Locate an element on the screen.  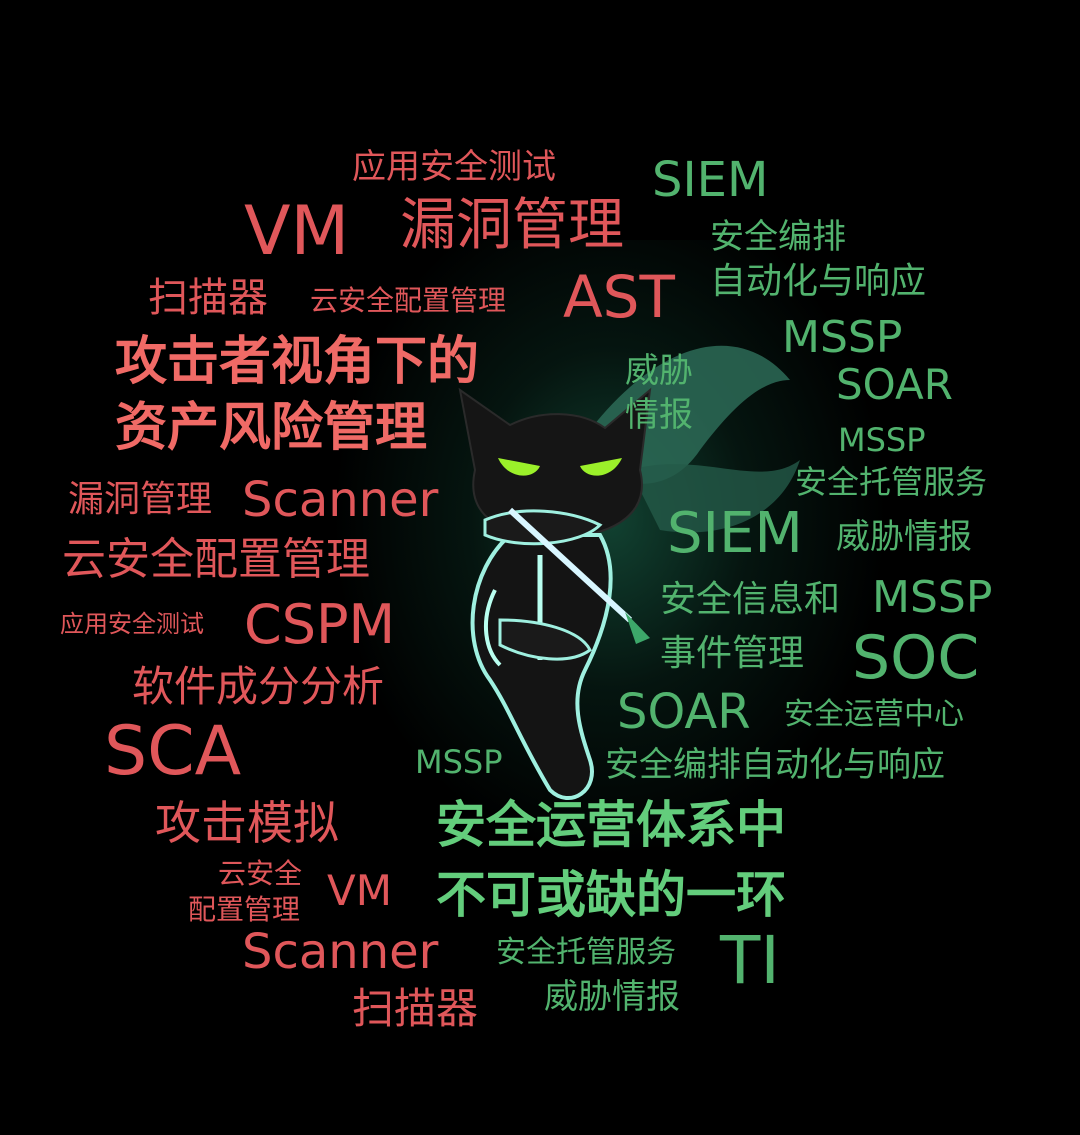
word-green: 安全编排自动化与响应 is located at coordinates (775, 765).